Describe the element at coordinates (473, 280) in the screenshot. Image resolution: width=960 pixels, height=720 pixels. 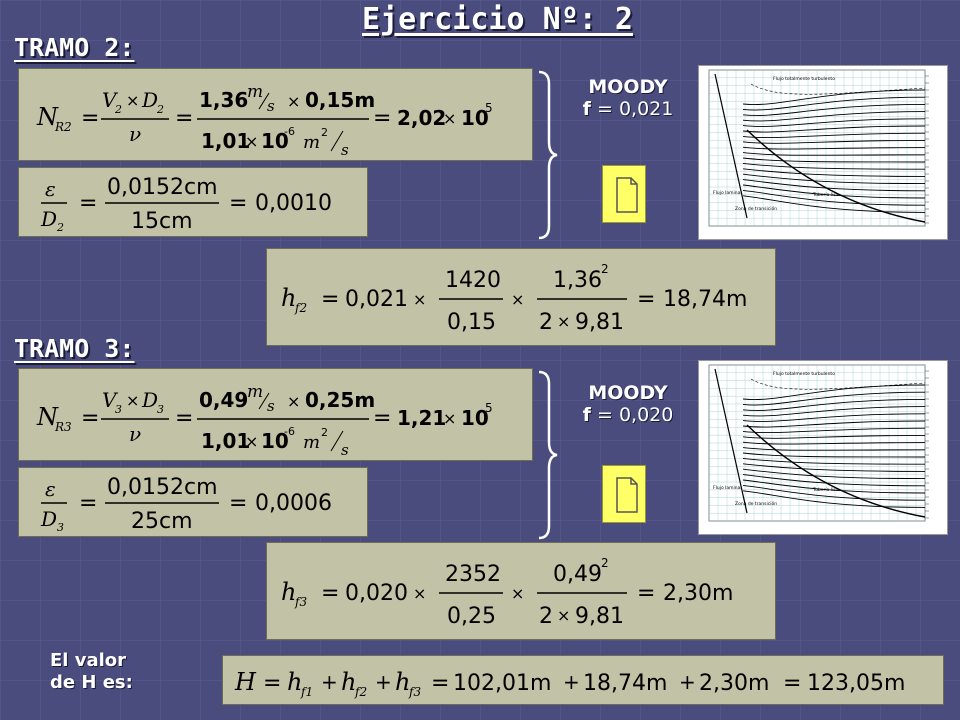
I see `svg-text: 1420` at that location.